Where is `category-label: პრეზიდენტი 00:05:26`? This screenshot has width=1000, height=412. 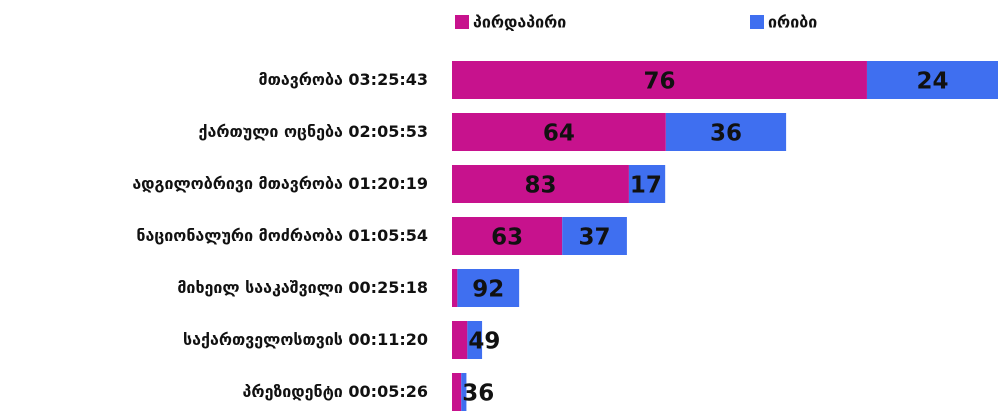
category-label: პრეზიდენტი 00:05:26 is located at coordinates (335, 391).